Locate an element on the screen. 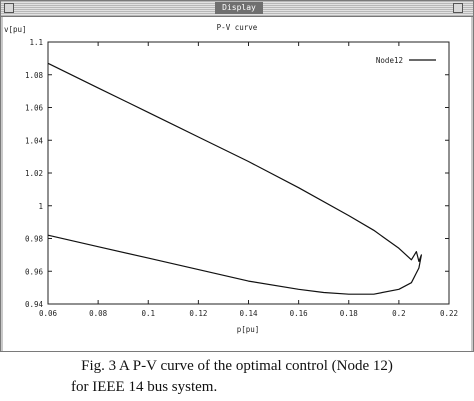 Image resolution: width=474 pixels, height=401 pixels. window-titlebar: Display is located at coordinates (237, 9).